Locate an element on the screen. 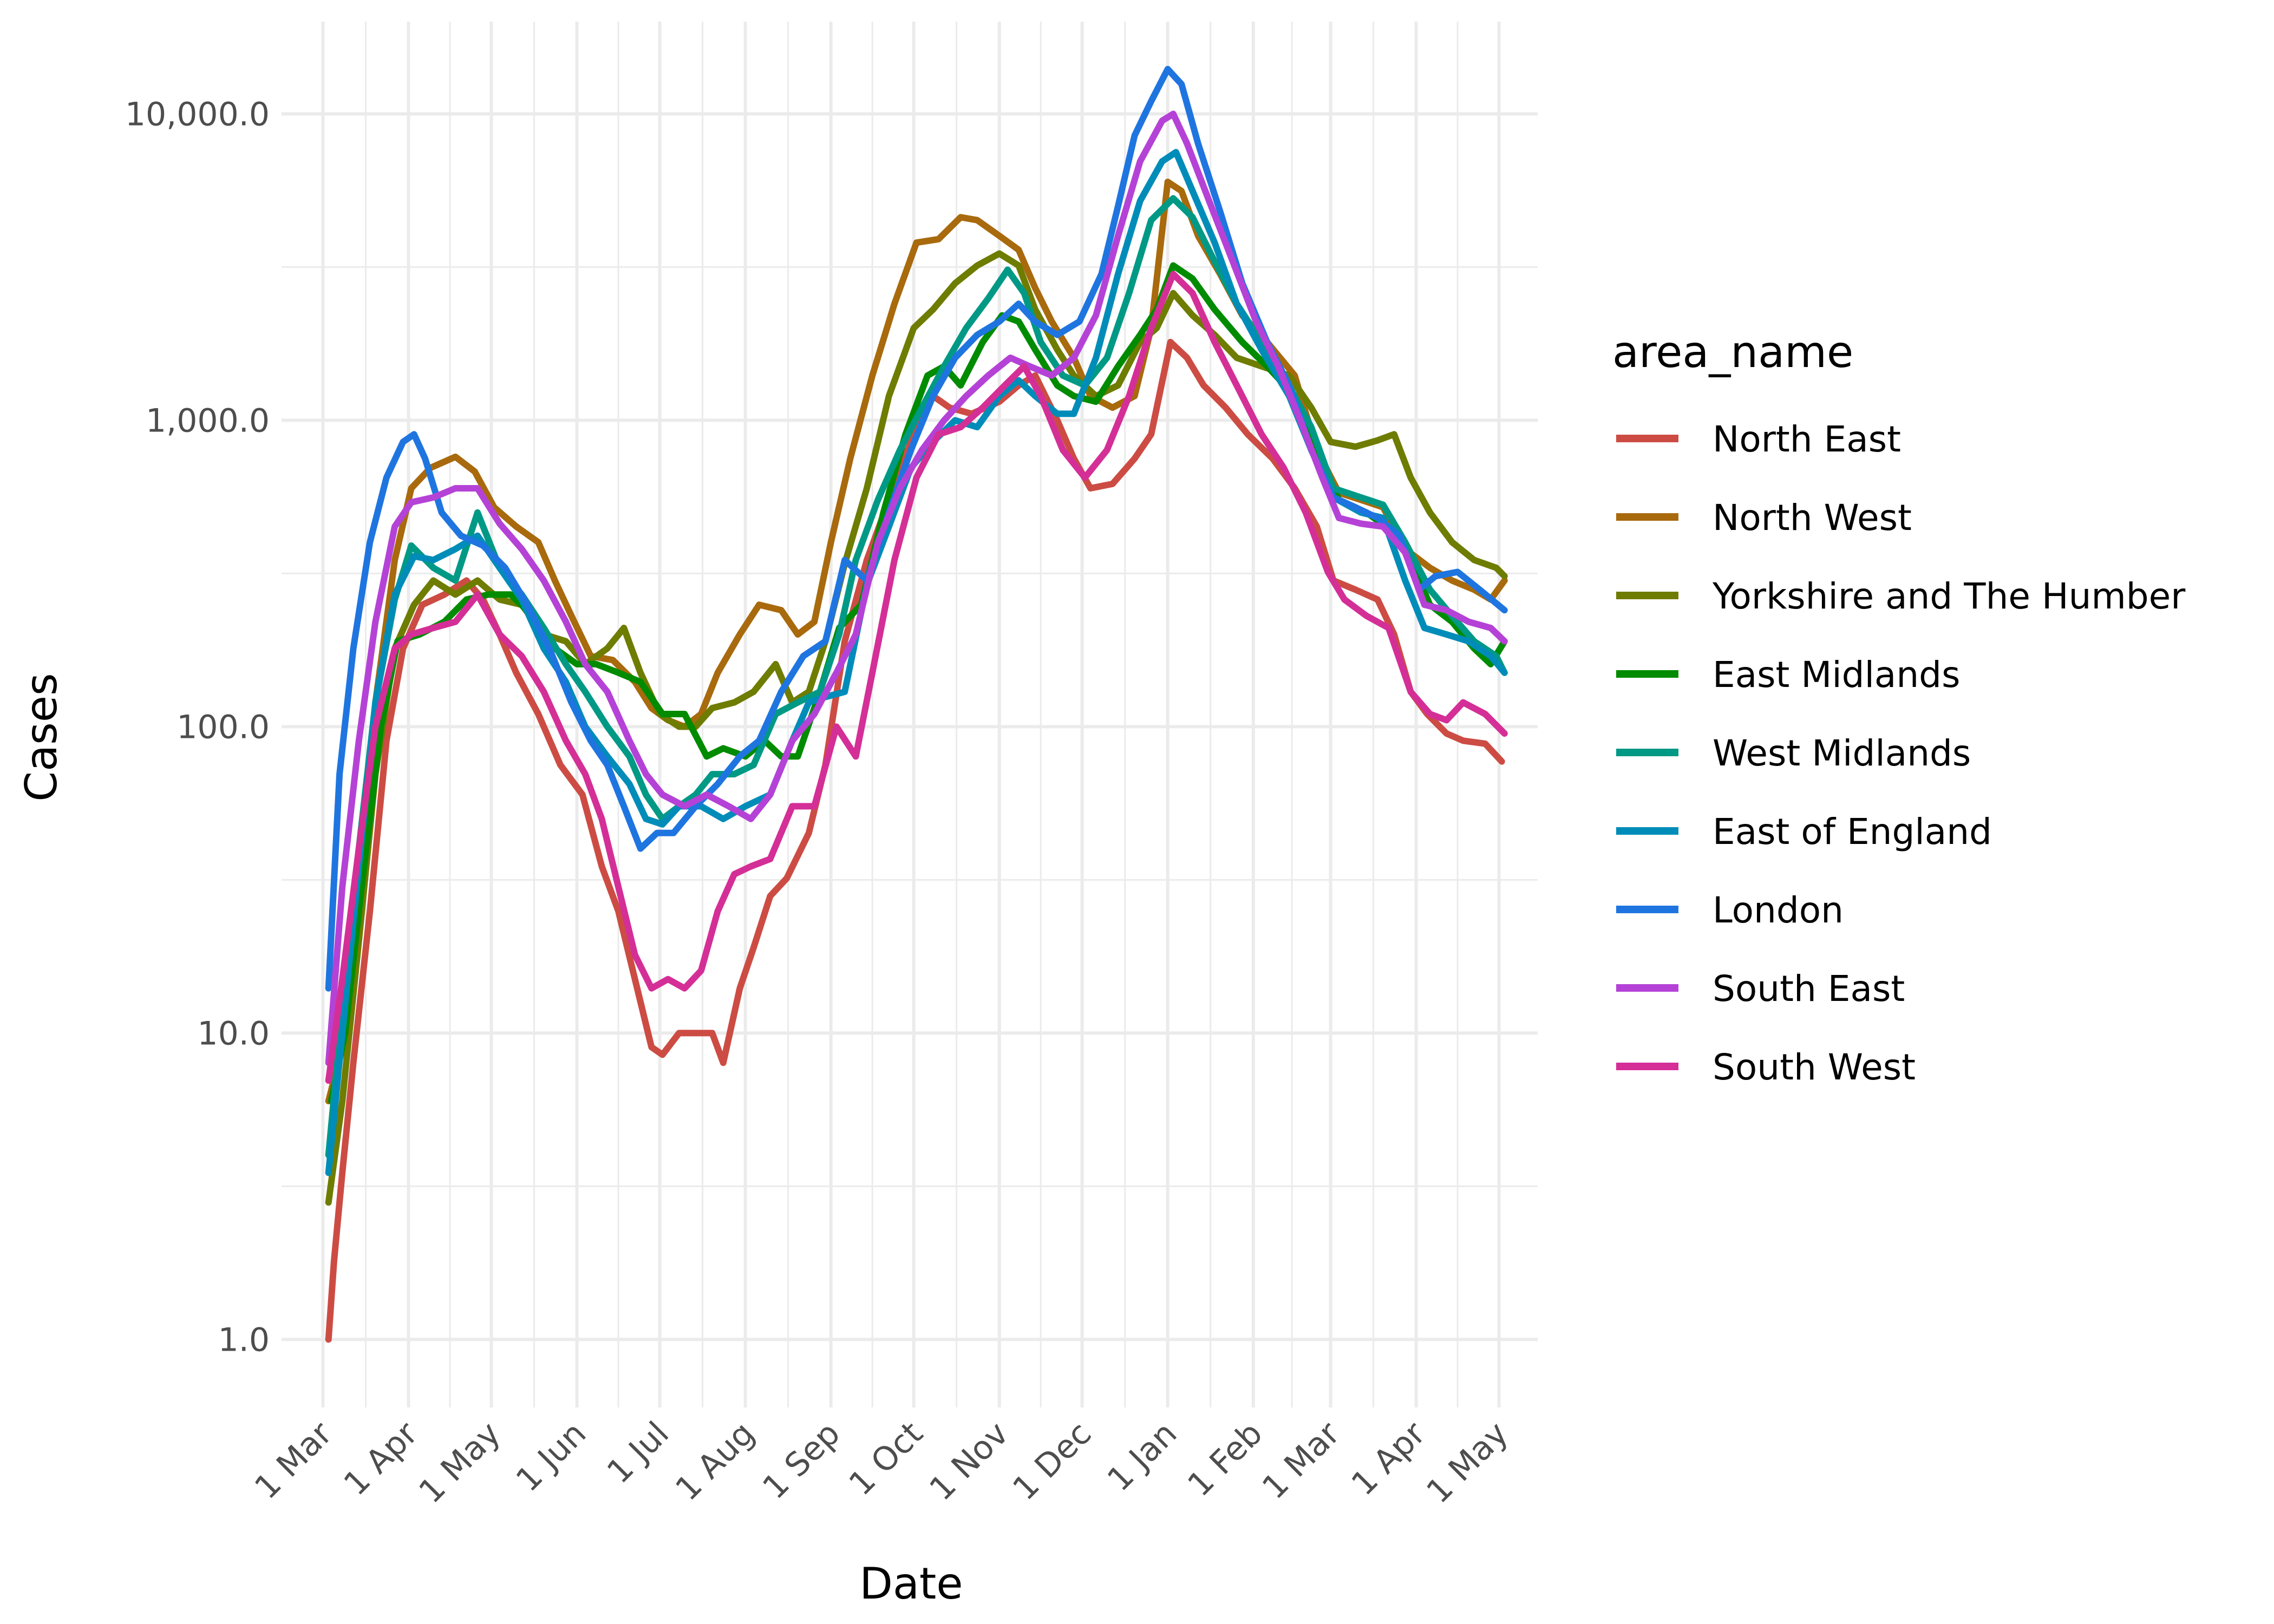 The width and height of the screenshot is (2274, 1624). x-tick-label: 1 Dec is located at coordinates (1052, 1461).